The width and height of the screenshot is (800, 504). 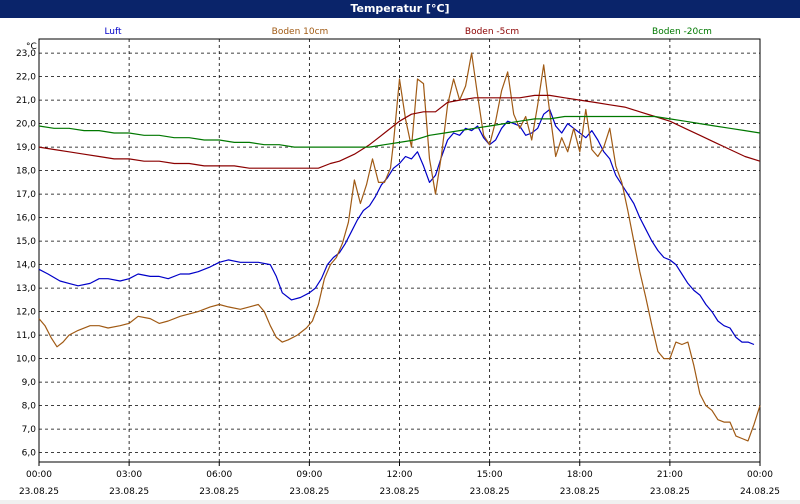 What do you see at coordinates (26, 101) in the screenshot?
I see `y-tick-label: 21,0` at bounding box center [26, 101].